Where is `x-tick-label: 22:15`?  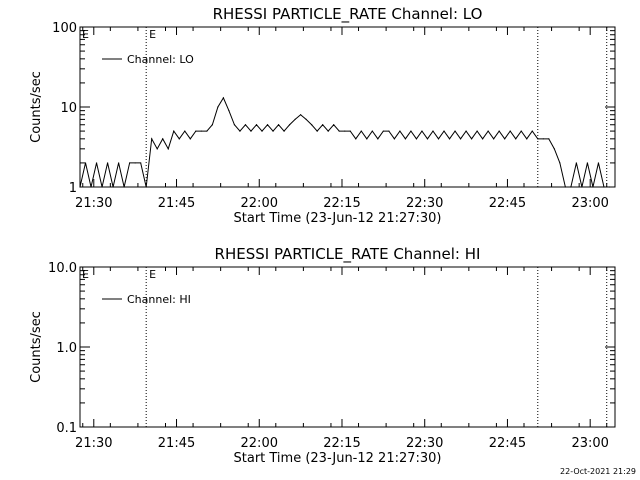 x-tick-label: 22:15 is located at coordinates (341, 443).